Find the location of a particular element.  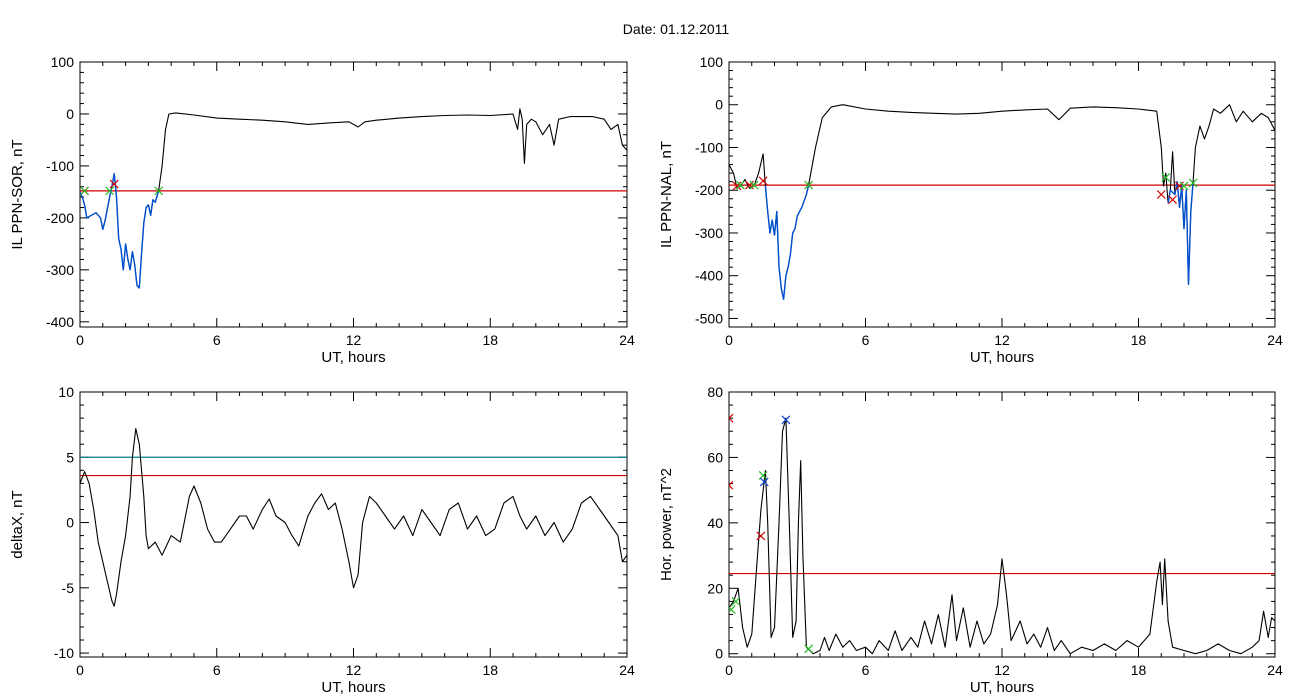

y-tick-label: 20 is located at coordinates (715, 588).